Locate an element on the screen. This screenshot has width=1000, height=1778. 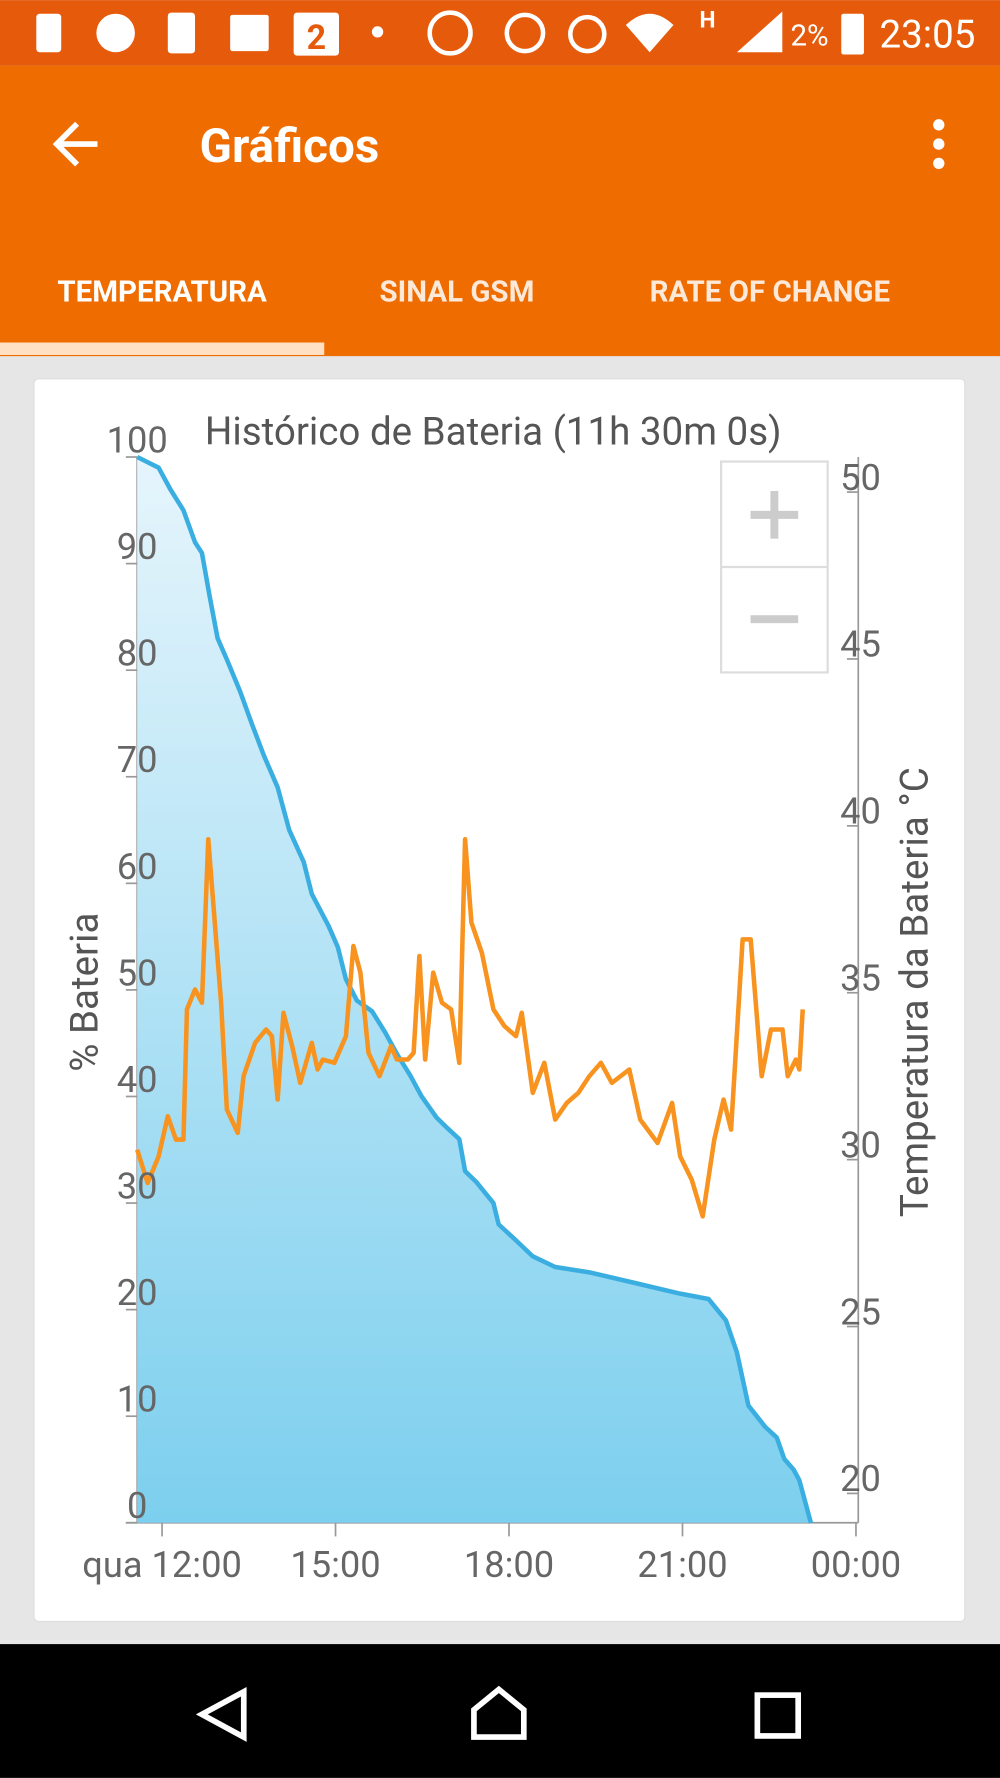
status-bar is located at coordinates (500, 33).